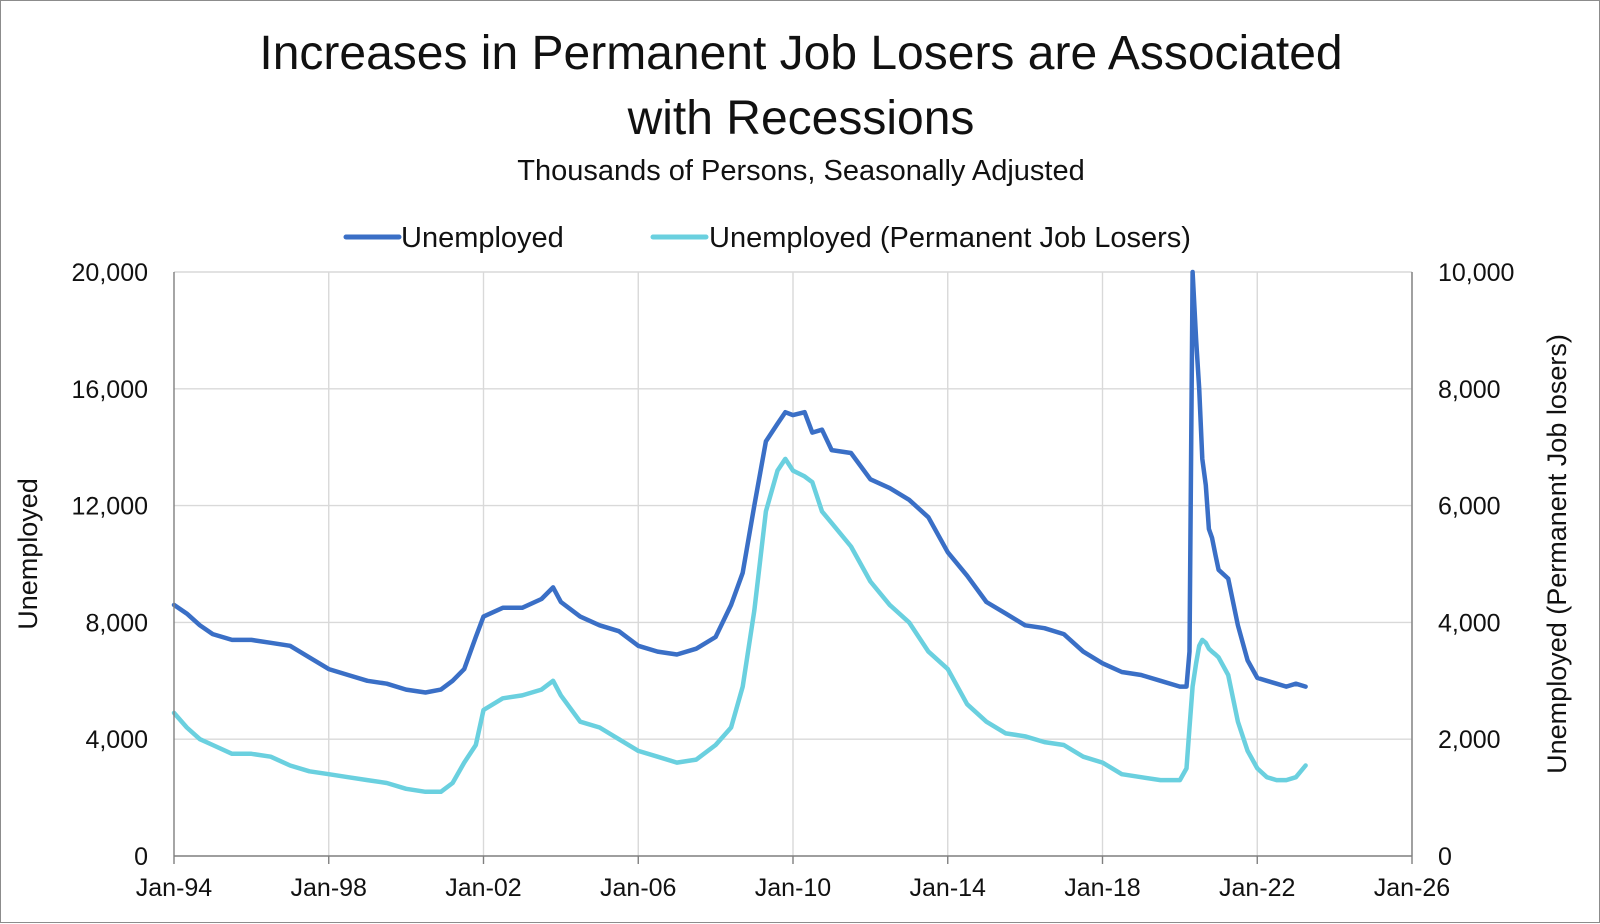  I want to click on y-tick-label-left: 12,000, so click(110, 507).